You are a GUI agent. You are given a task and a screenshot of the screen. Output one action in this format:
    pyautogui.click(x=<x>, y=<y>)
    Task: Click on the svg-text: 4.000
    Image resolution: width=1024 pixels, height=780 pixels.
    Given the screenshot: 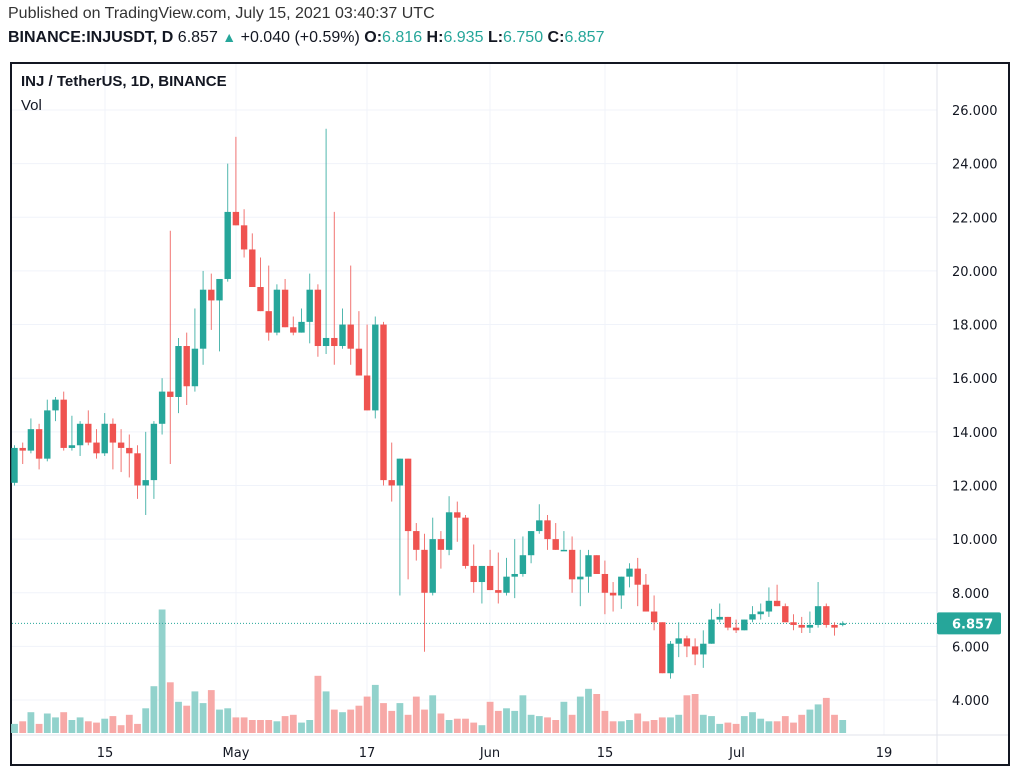 What is the action you would take?
    pyautogui.click(x=970, y=701)
    